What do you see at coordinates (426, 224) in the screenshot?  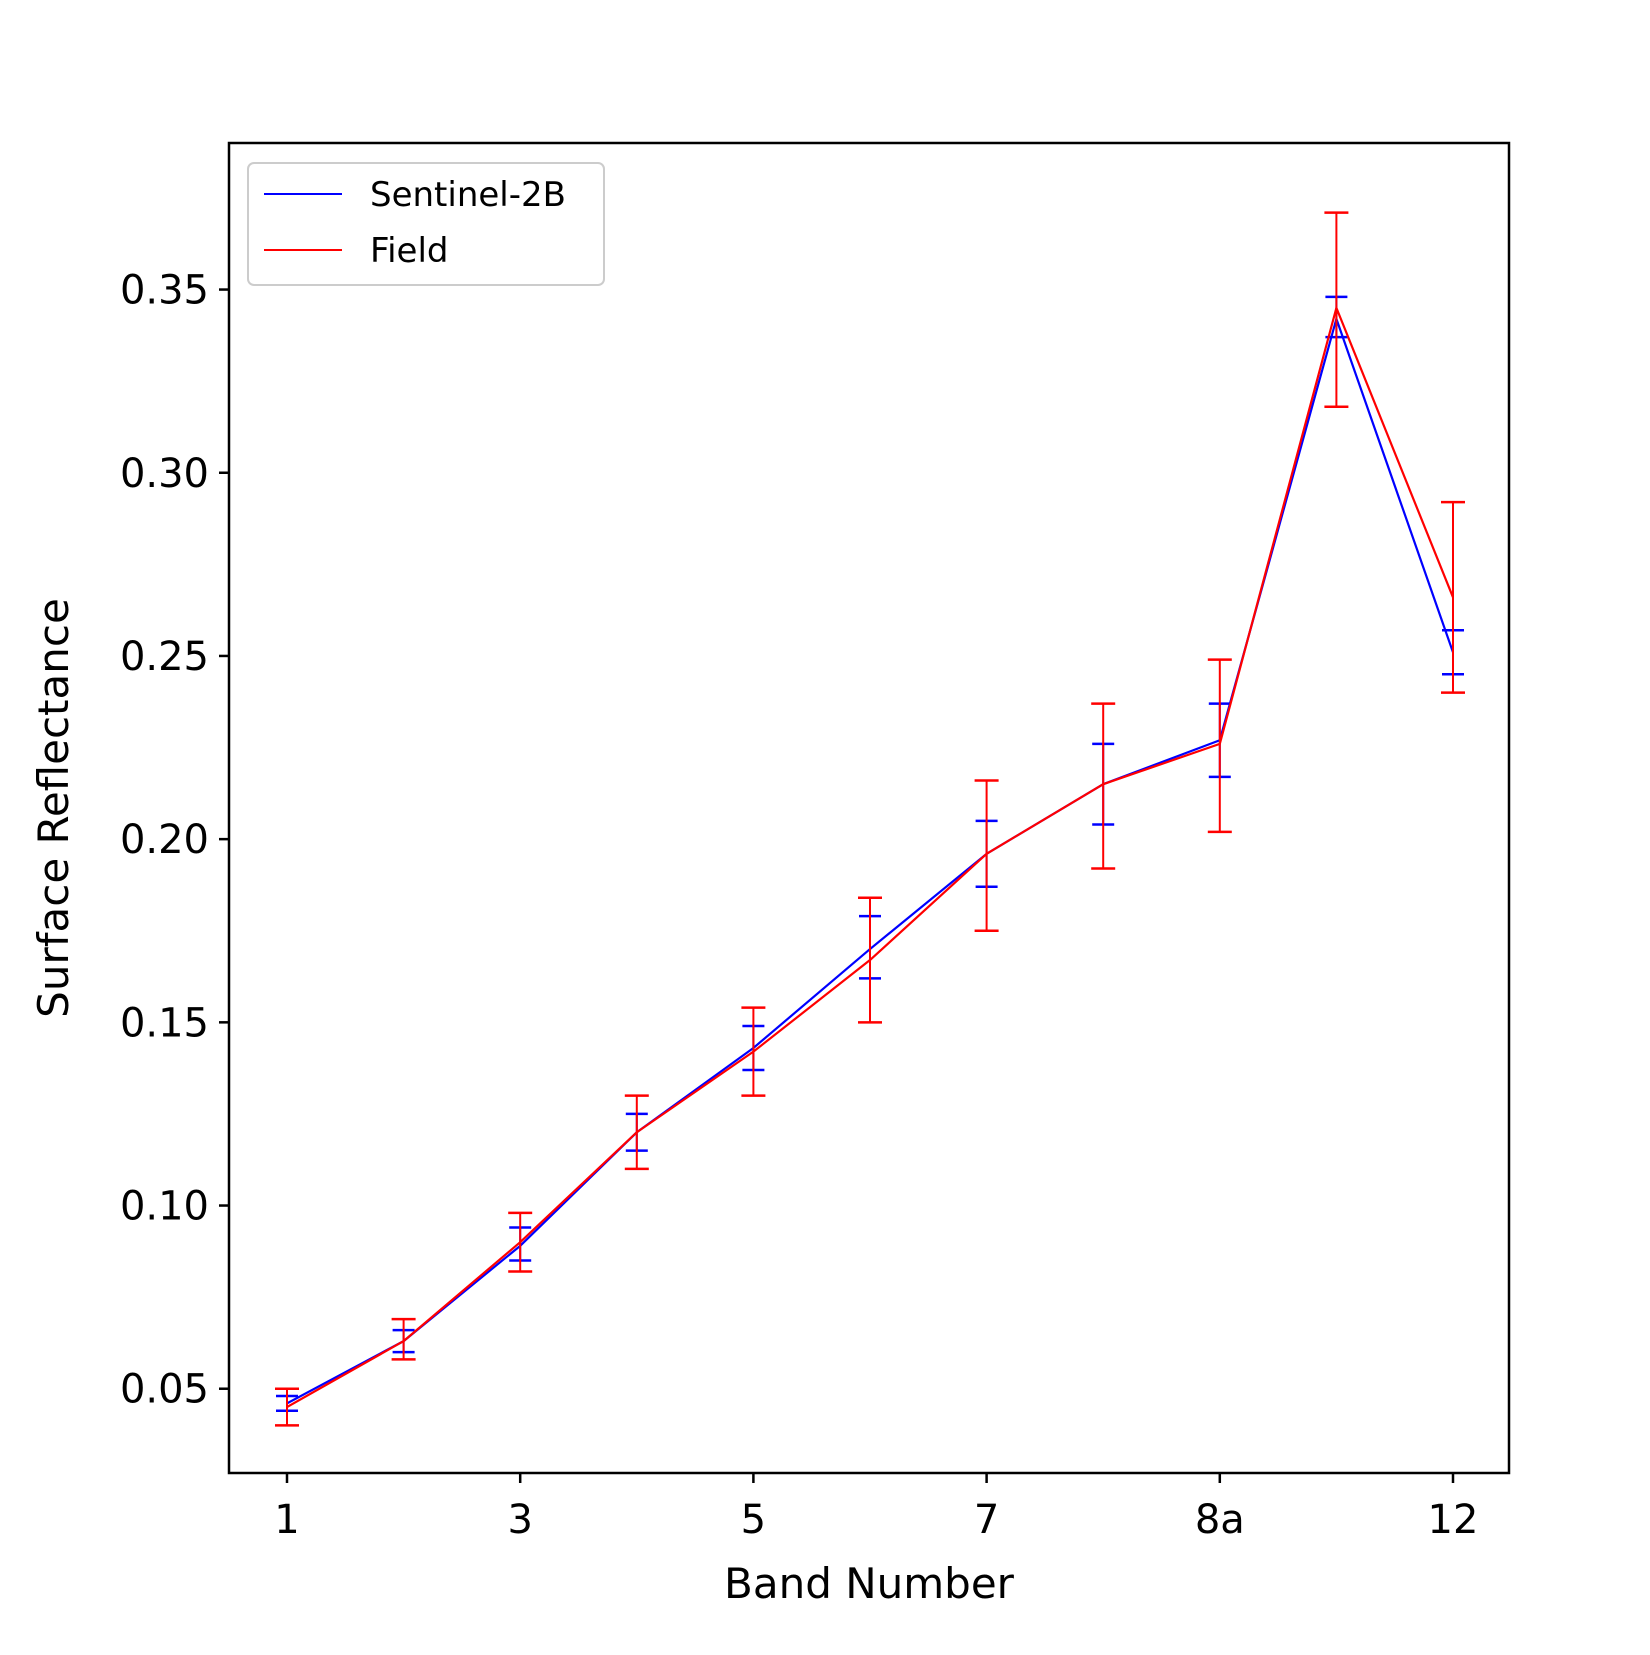 I see `legend: Sentinel-2B Field` at bounding box center [426, 224].